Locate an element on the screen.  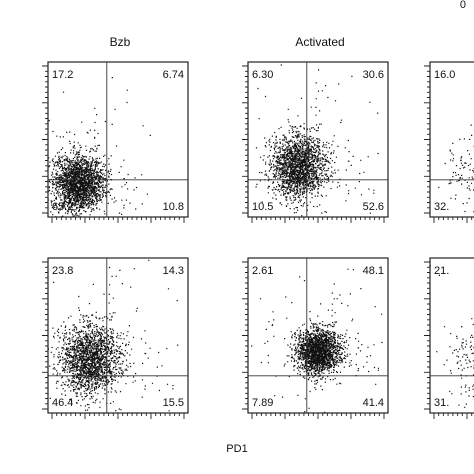
quadrant-percent: 14.3 is located at coordinates (173, 271).